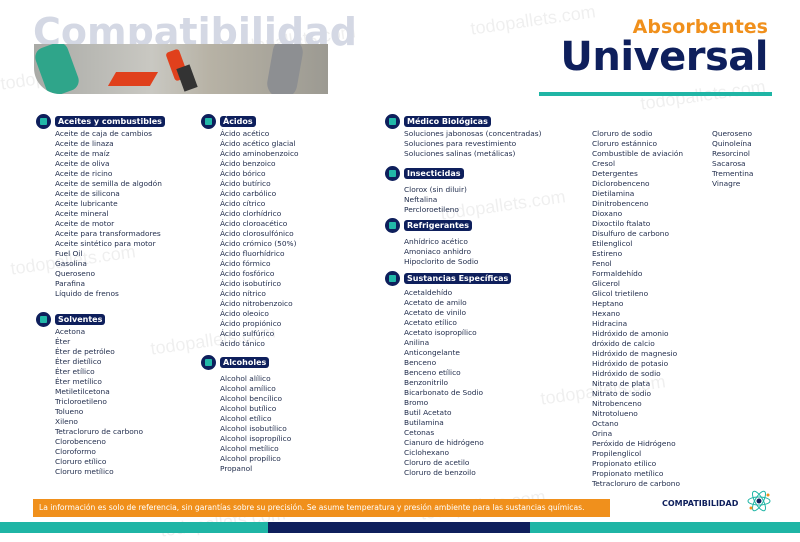 Image resolution: width=800 pixels, height=542 pixels. I want to click on list-item: Éter metílico, so click(78, 381).